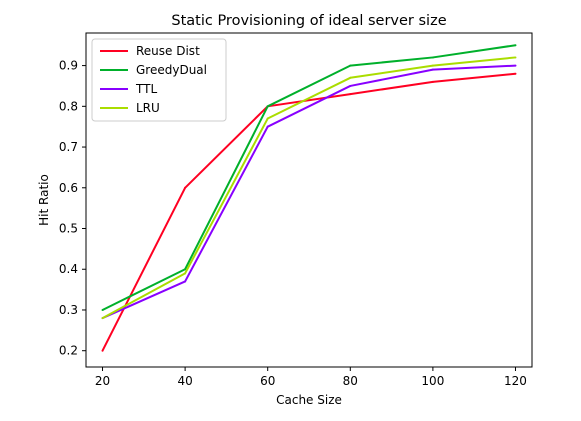  Describe the element at coordinates (308, 21) in the screenshot. I see `chart-title: Static Provisioning of ideal server size` at that location.